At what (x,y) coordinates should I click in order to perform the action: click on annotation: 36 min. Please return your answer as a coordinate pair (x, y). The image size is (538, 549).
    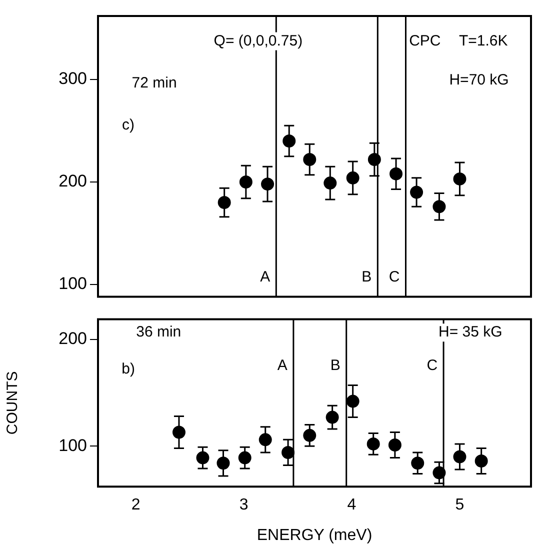
    Looking at the image, I should click on (159, 332).